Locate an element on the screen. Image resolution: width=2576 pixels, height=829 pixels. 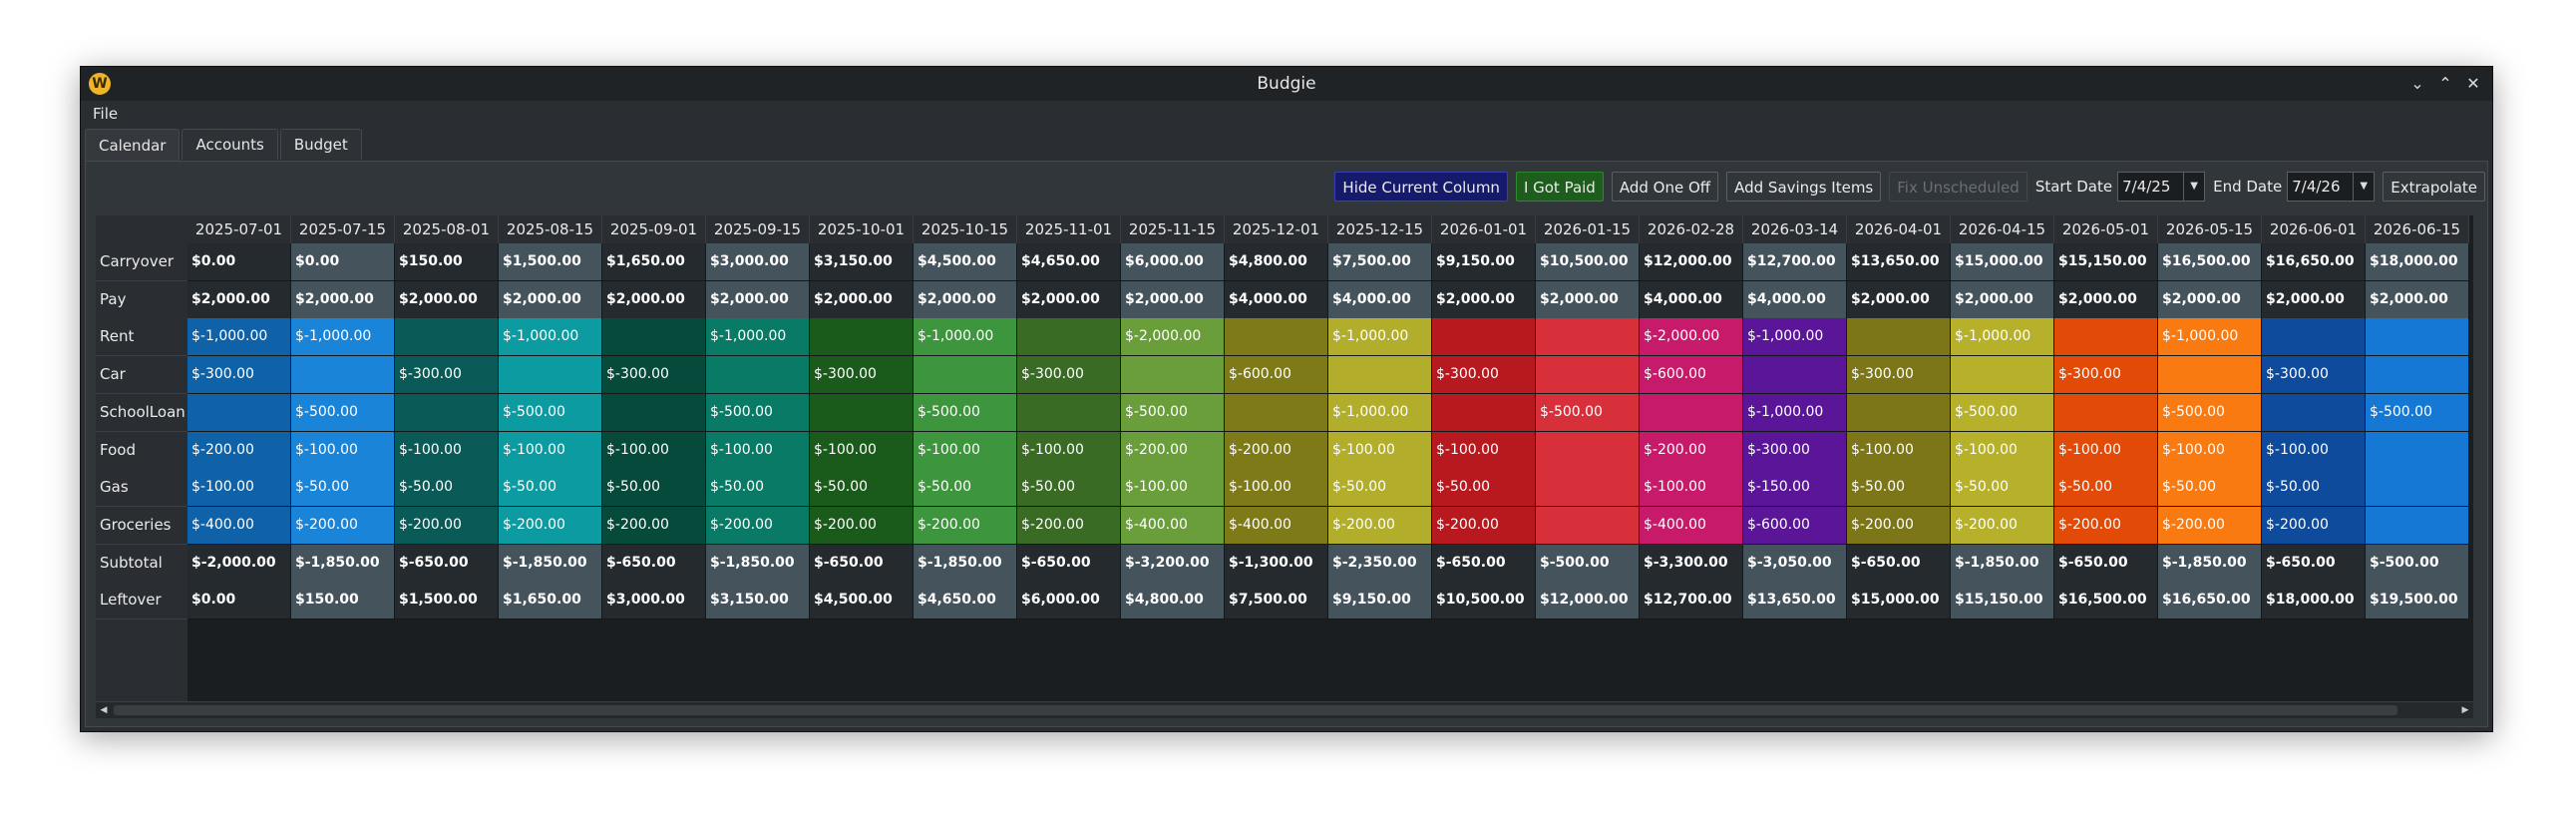
column-header: 2026-01-01 is located at coordinates (1484, 229).